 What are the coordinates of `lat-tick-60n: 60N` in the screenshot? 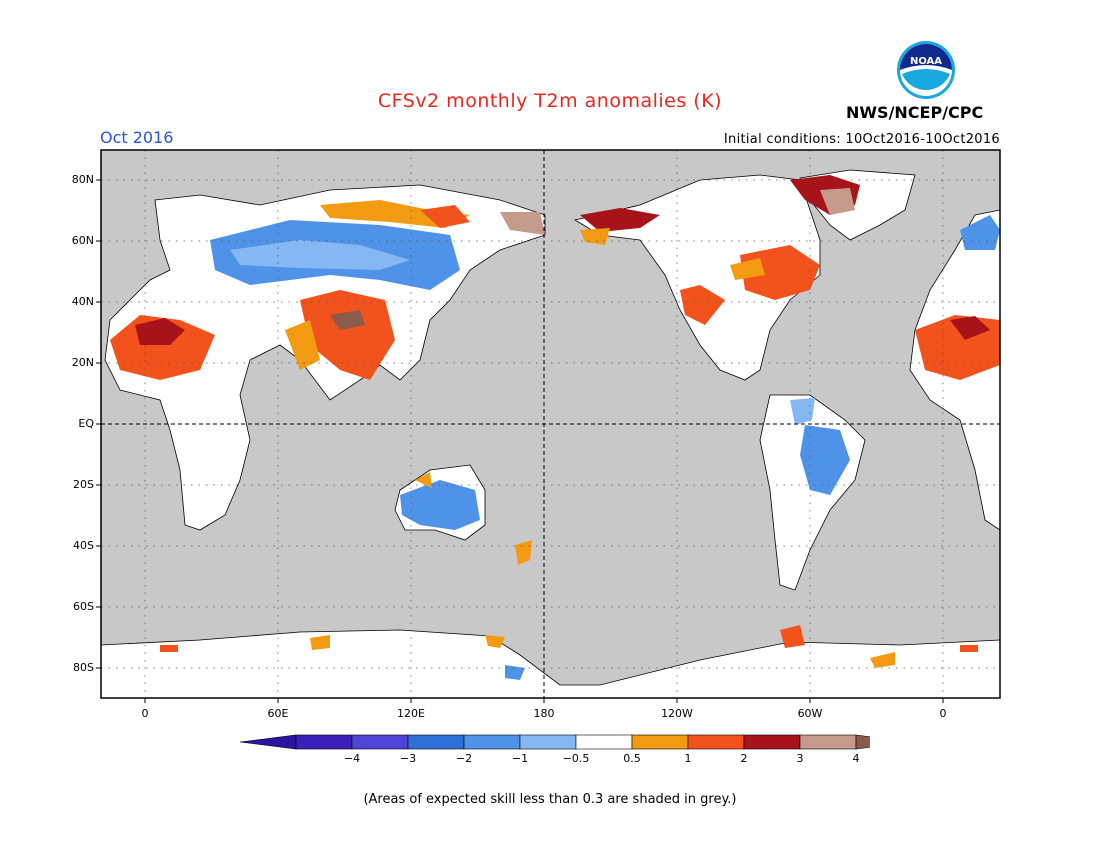 It's located at (82, 240).